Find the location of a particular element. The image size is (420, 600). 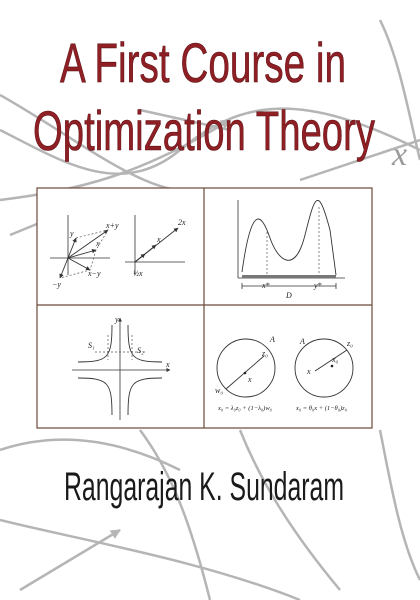

author: Rangarajan K. Sundaram is located at coordinates (204, 487).